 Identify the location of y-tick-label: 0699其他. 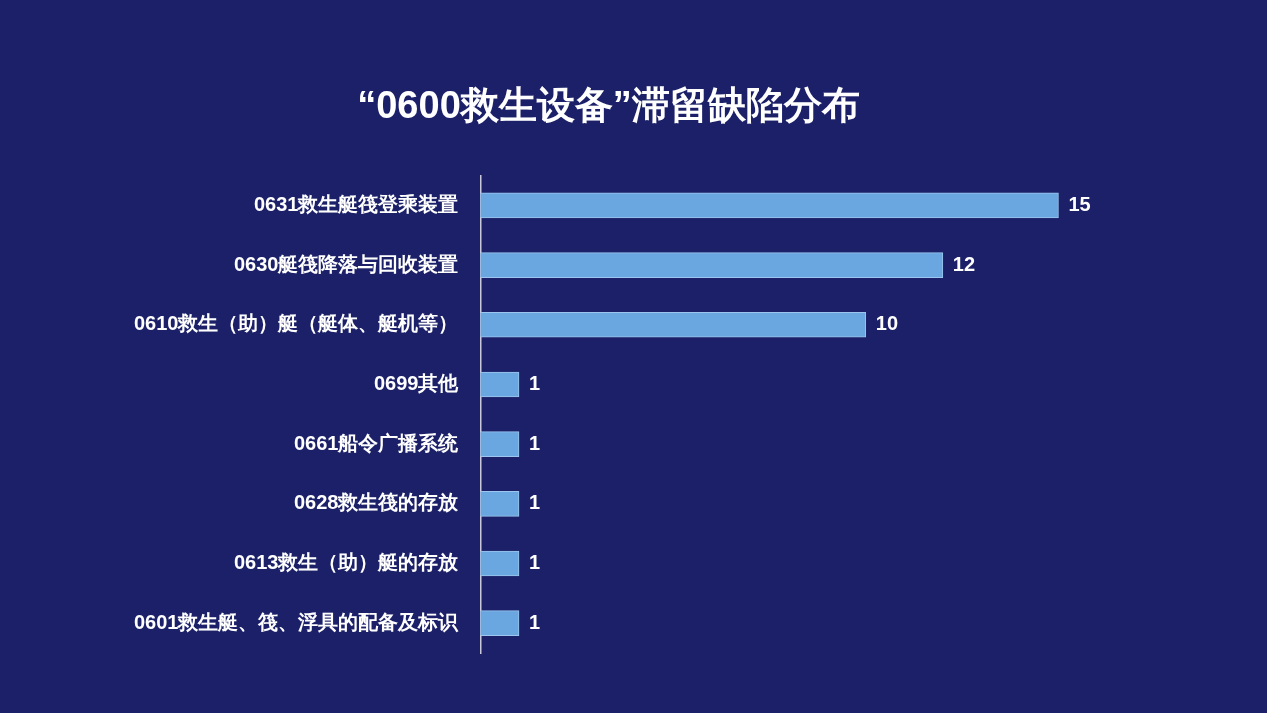
(416, 382).